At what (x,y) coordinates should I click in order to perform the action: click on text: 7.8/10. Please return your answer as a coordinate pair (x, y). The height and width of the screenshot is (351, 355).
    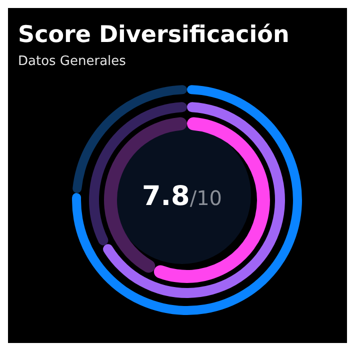
    Looking at the image, I should click on (182, 196).